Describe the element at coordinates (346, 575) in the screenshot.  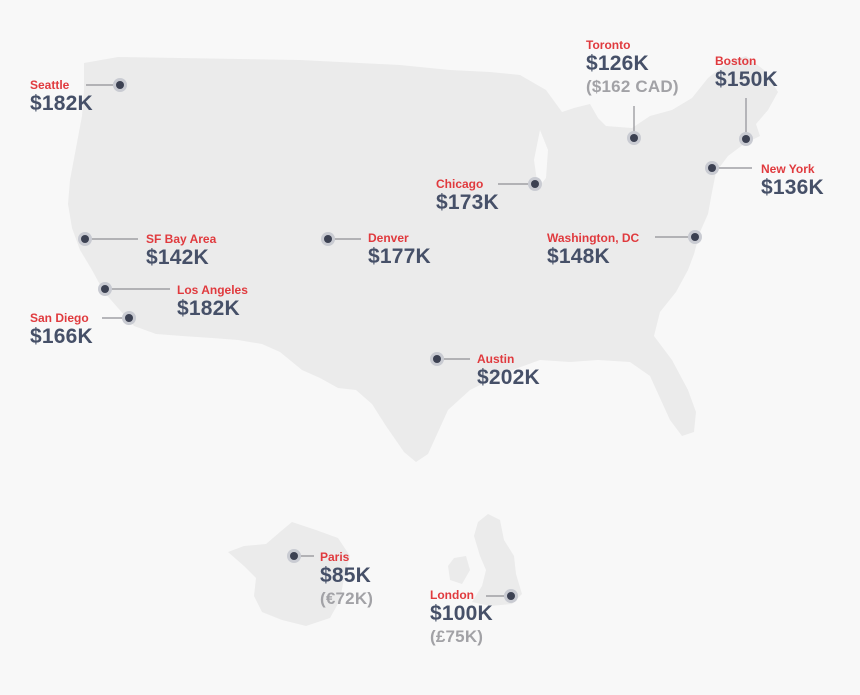
I see `salary-value: $85K` at that location.